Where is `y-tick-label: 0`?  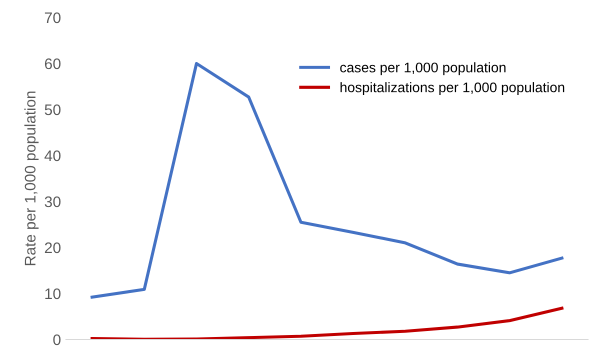
y-tick-label: 0 is located at coordinates (57, 340).